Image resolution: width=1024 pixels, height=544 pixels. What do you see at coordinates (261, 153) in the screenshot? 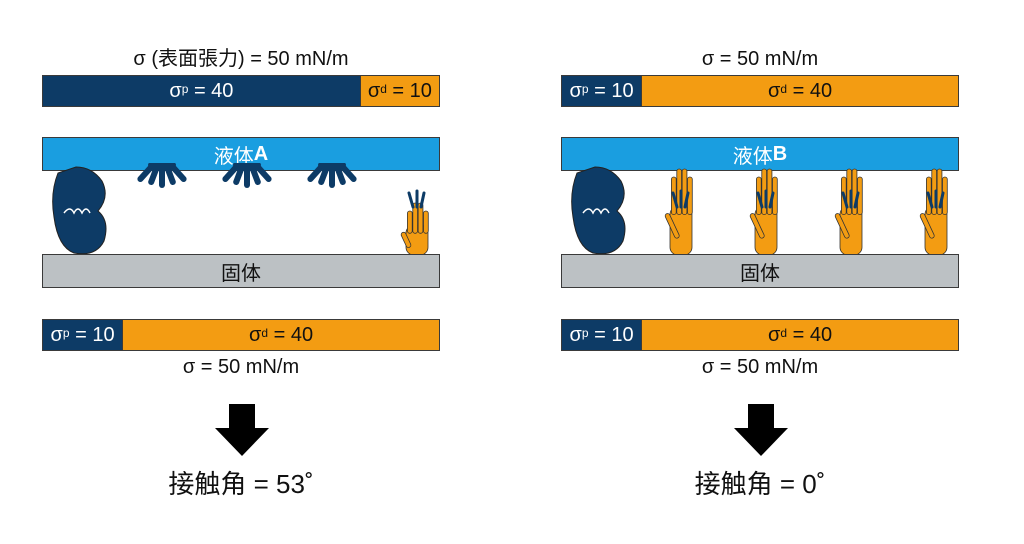
I see `liquid-id: A` at bounding box center [261, 153].